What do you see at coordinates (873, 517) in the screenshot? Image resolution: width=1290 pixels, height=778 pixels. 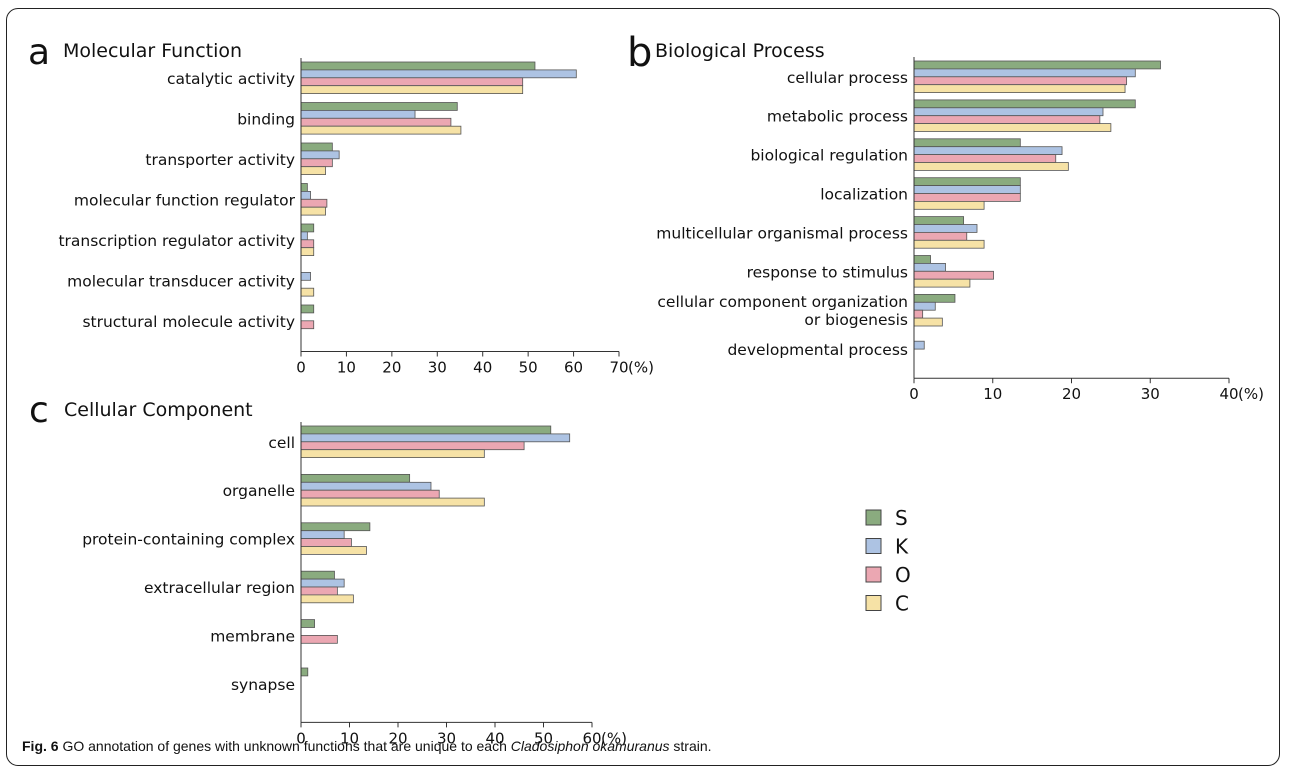 I see `legend-swatch-S` at bounding box center [873, 517].